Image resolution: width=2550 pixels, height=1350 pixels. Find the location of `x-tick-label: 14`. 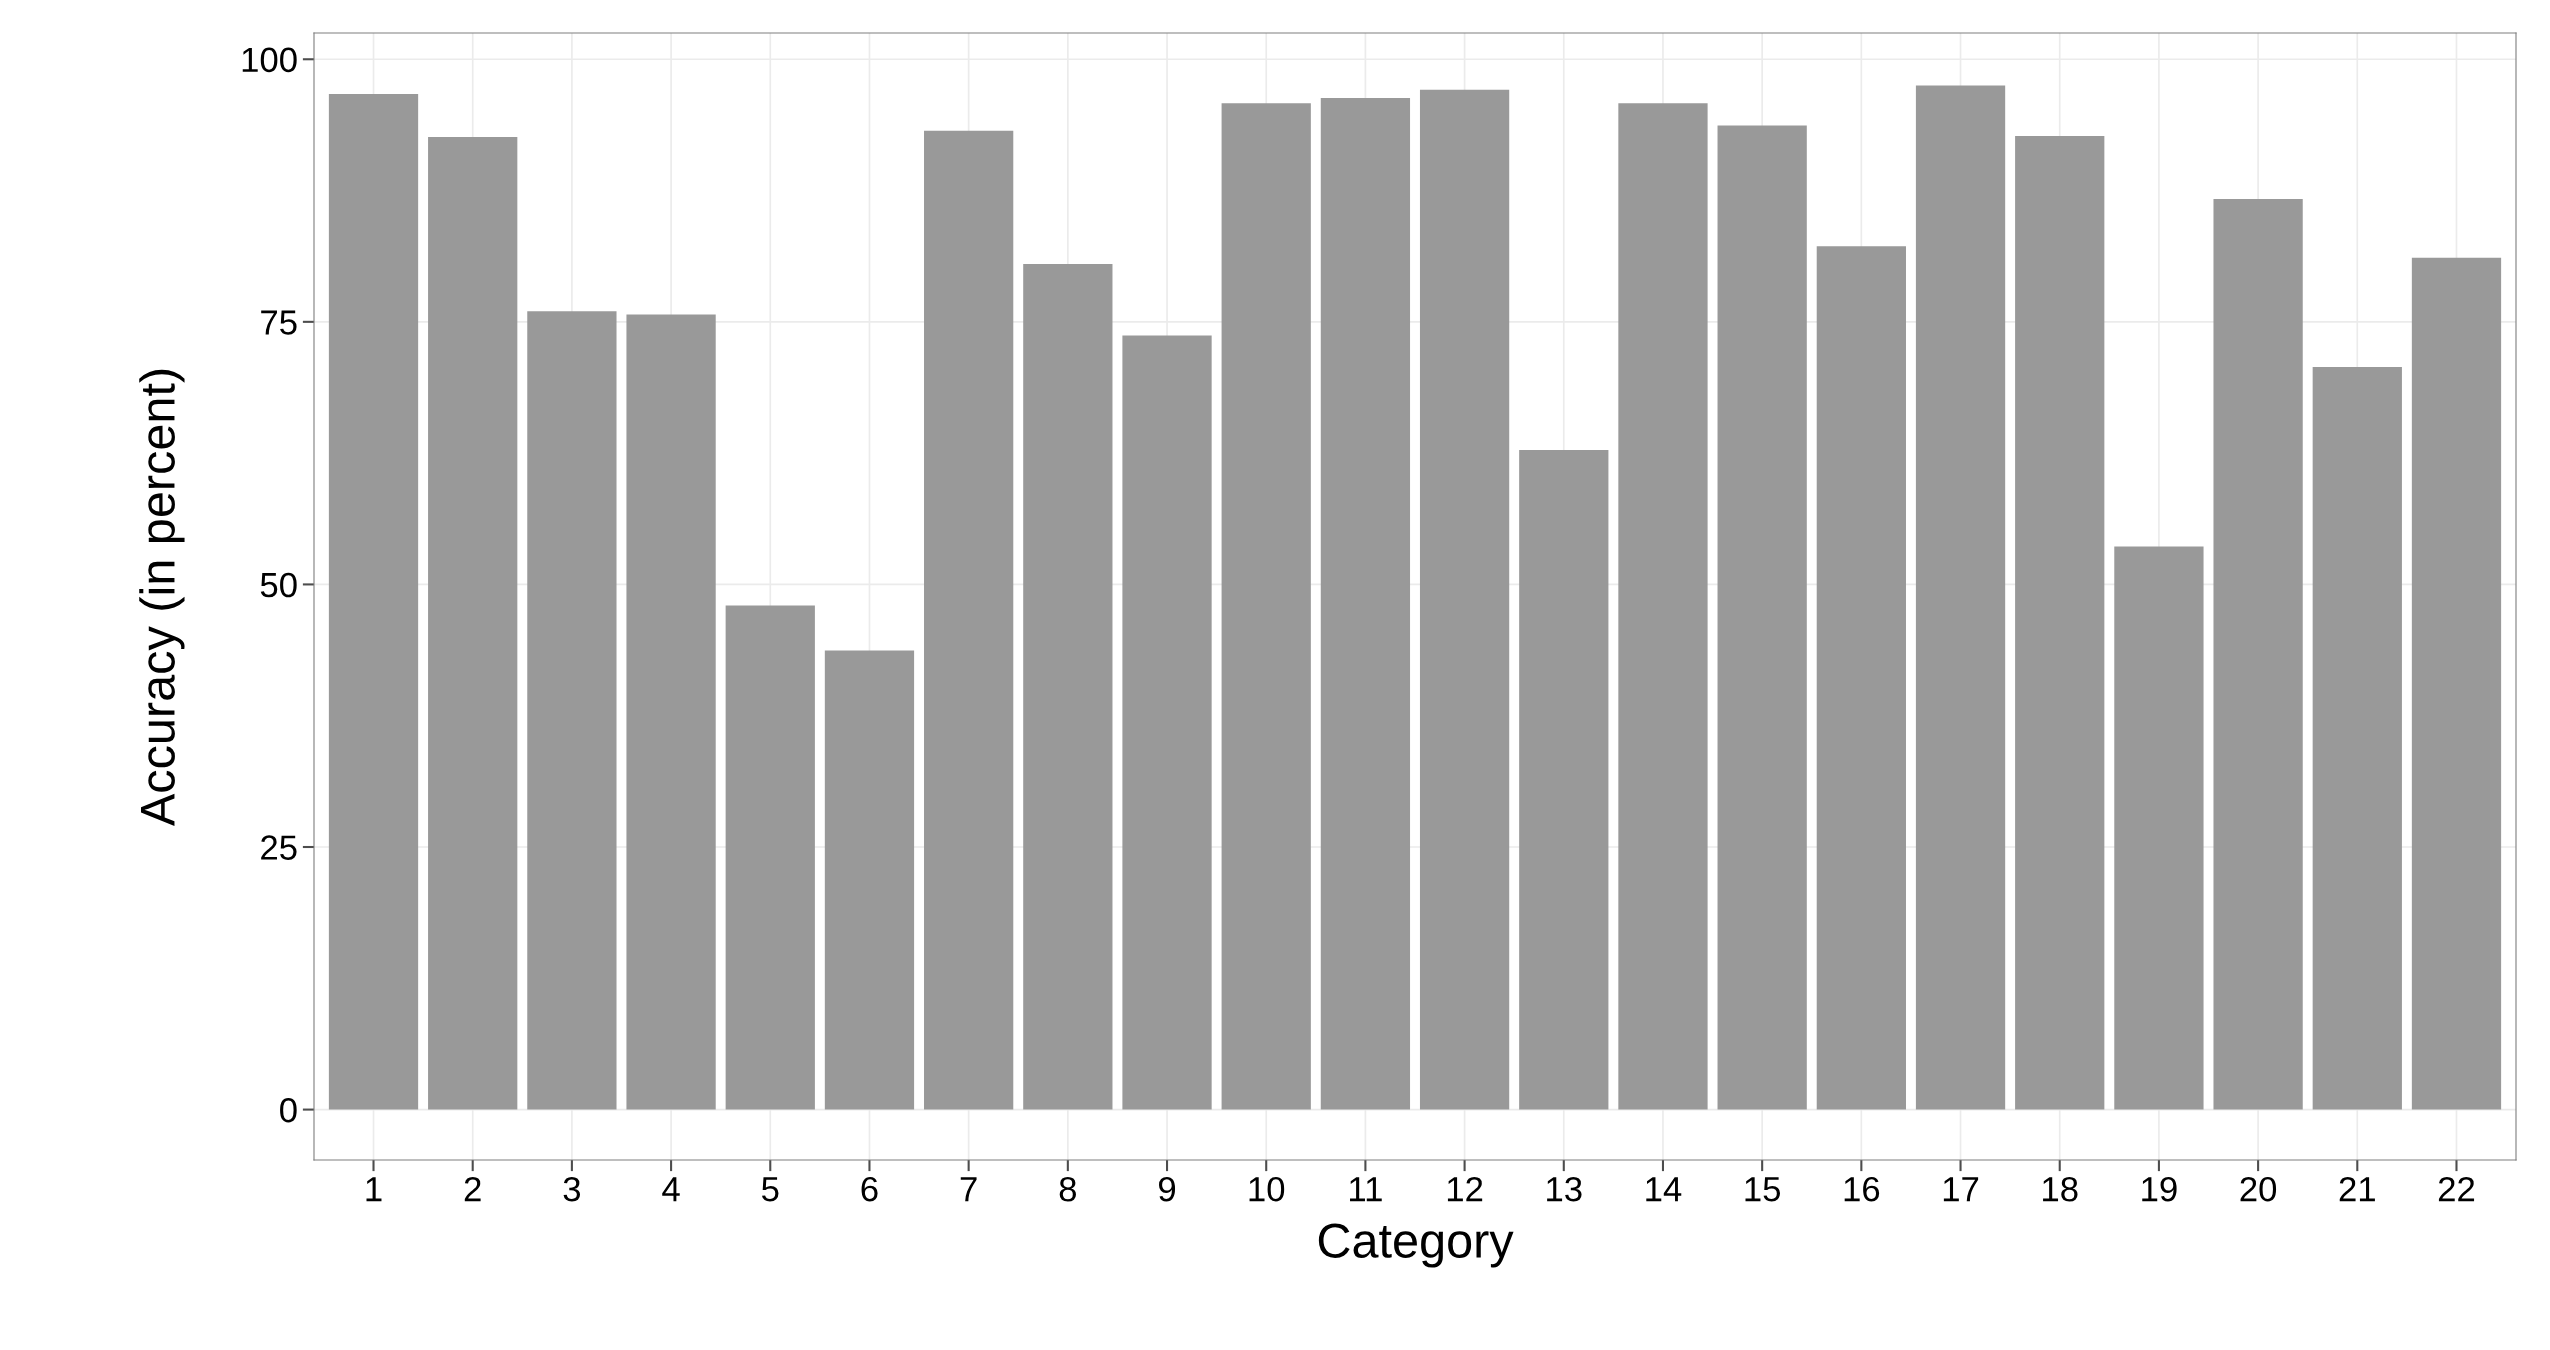

x-tick-label: 14 is located at coordinates (1664, 1189).